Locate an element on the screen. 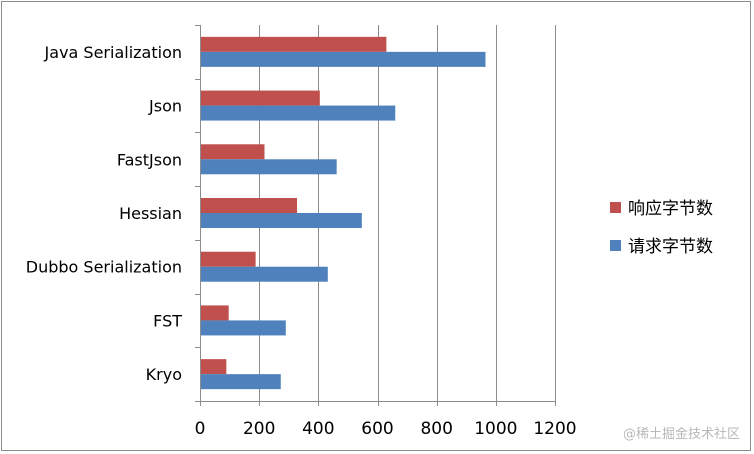 The width and height of the screenshot is (754, 454). category-label-1: Json is located at coordinates (165, 106).